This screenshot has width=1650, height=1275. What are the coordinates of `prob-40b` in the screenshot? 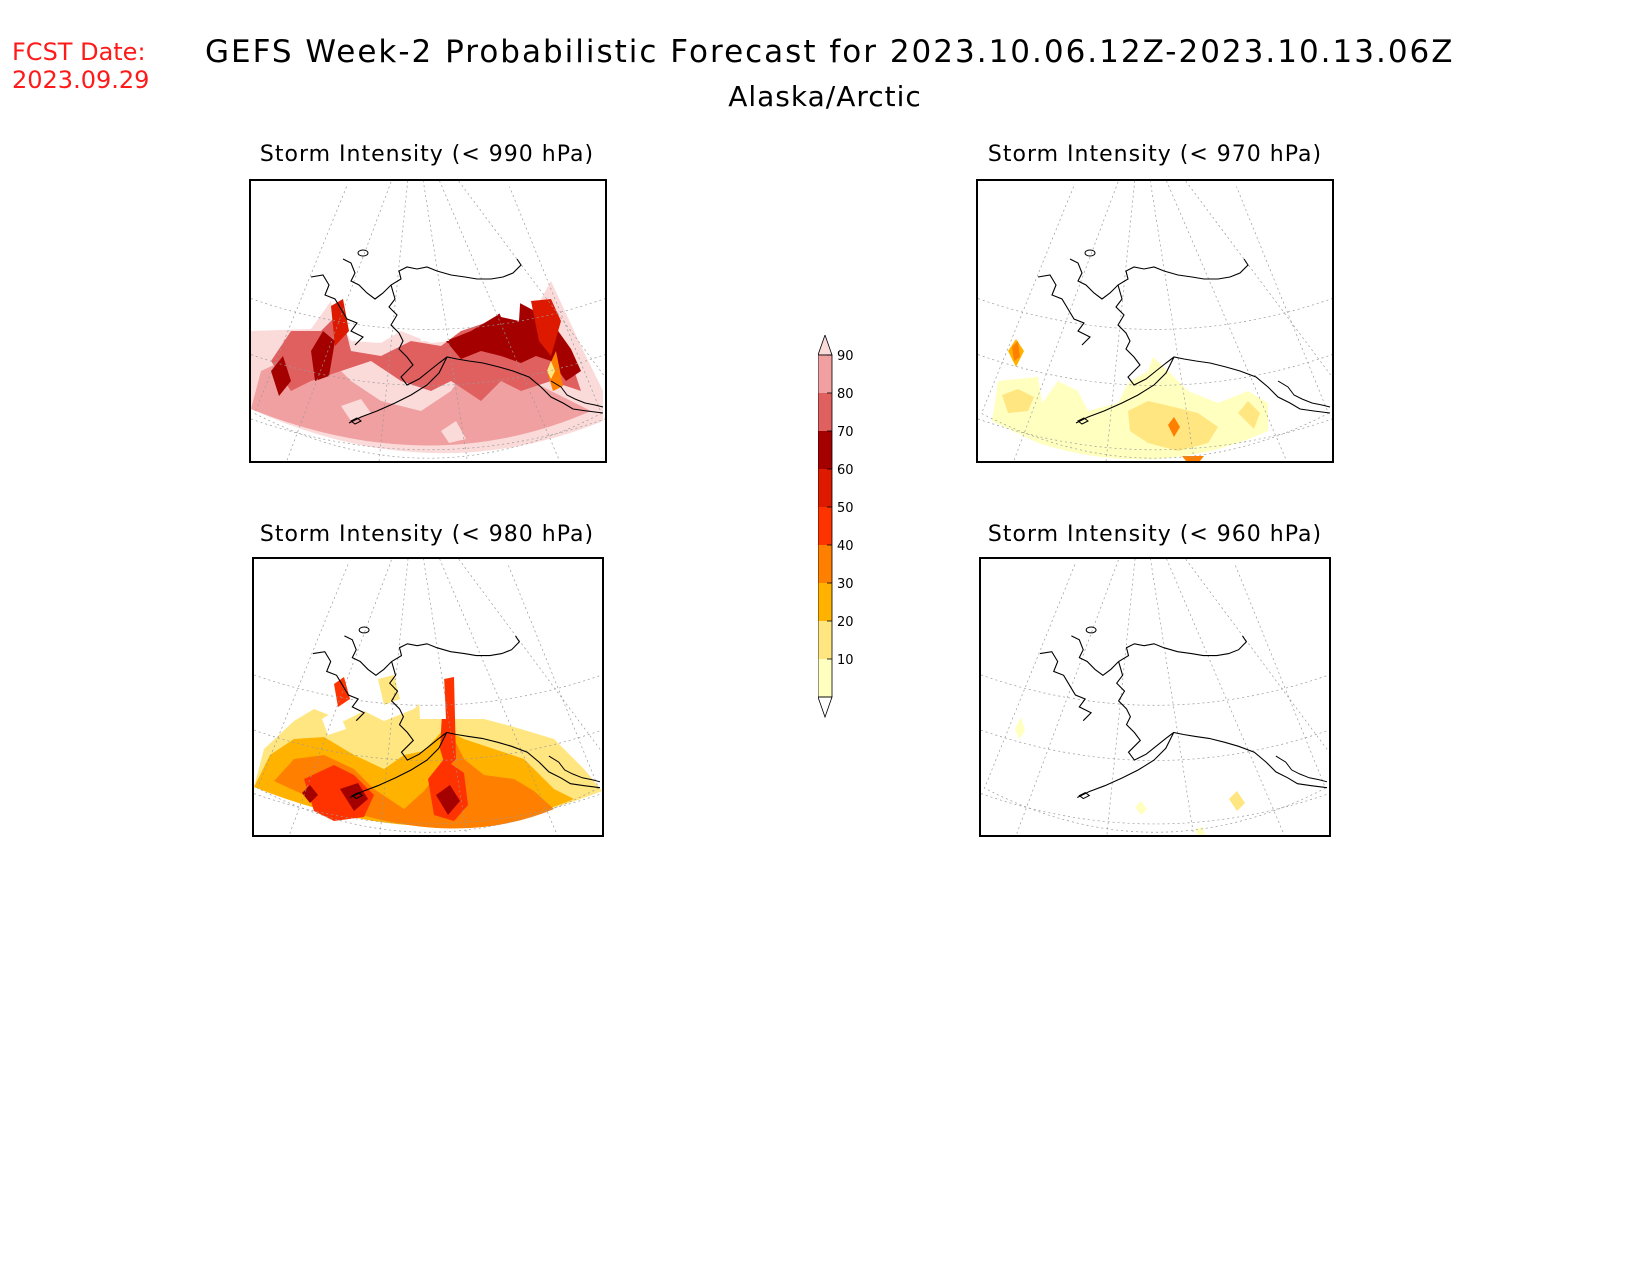 It's located at (1193, 458).